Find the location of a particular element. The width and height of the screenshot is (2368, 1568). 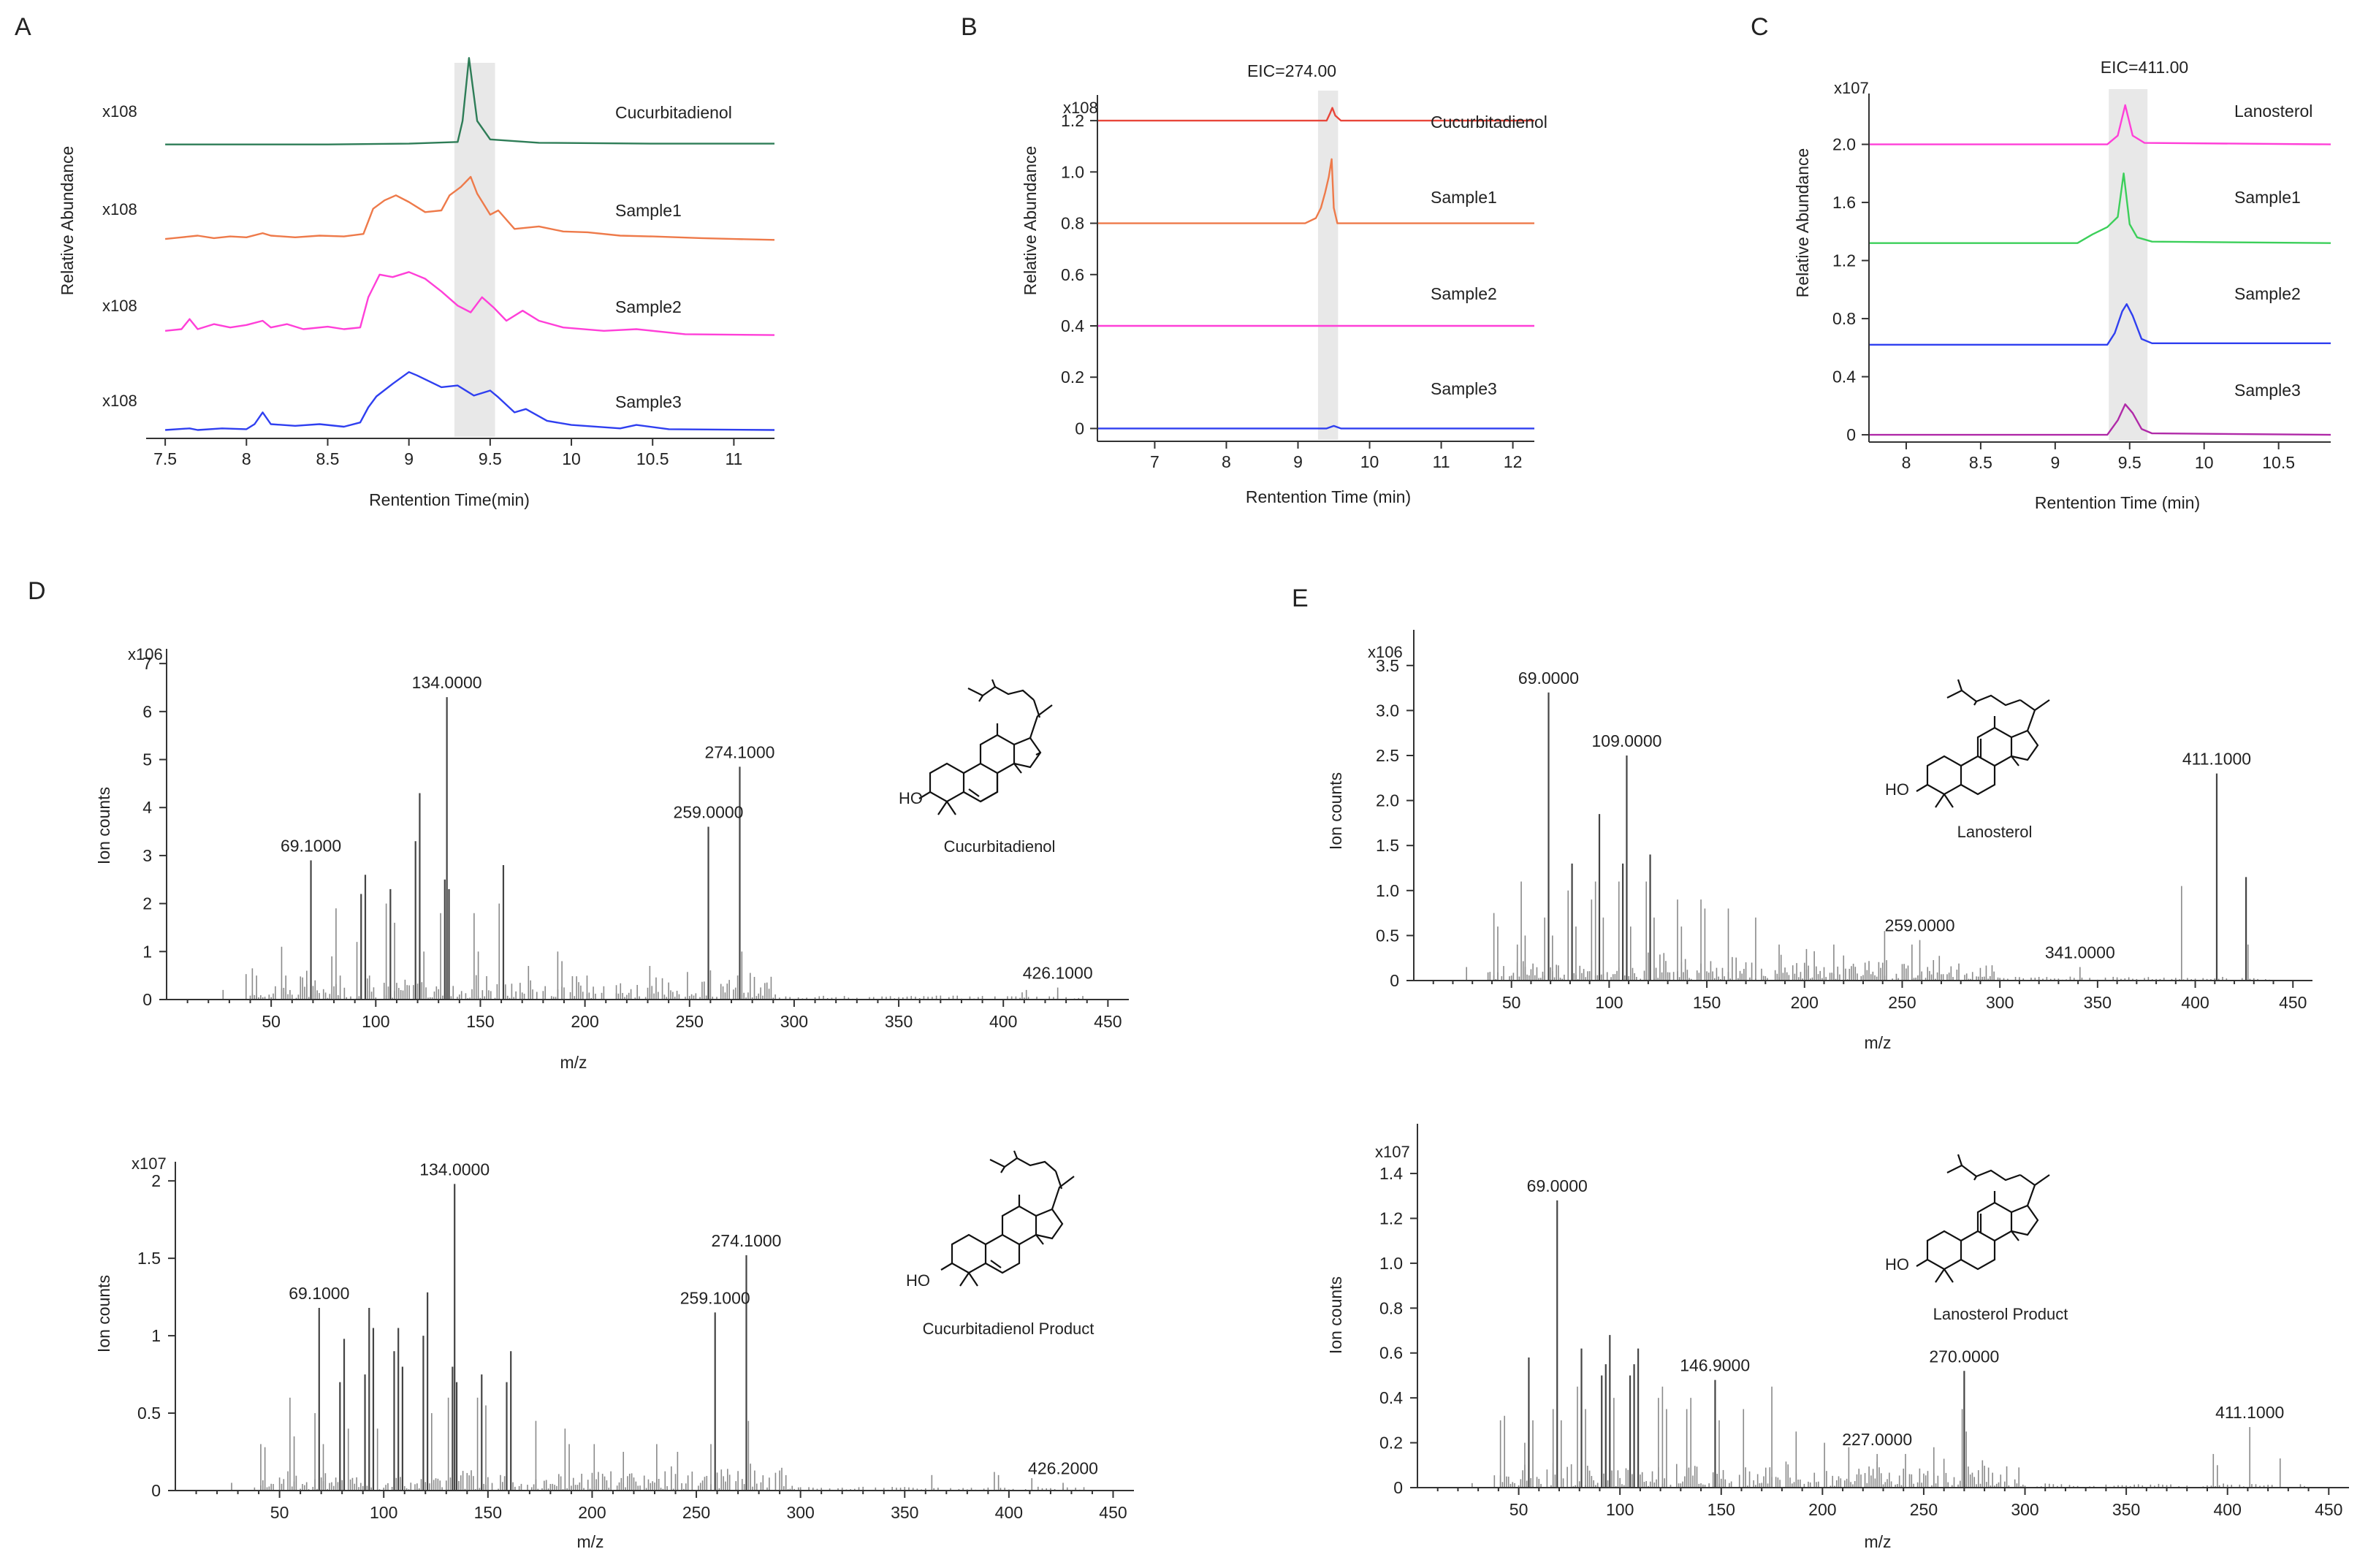

panel-d-top-y-ticks: 0 1 2 3 4 5 6 7 is located at coordinates (154, 831).